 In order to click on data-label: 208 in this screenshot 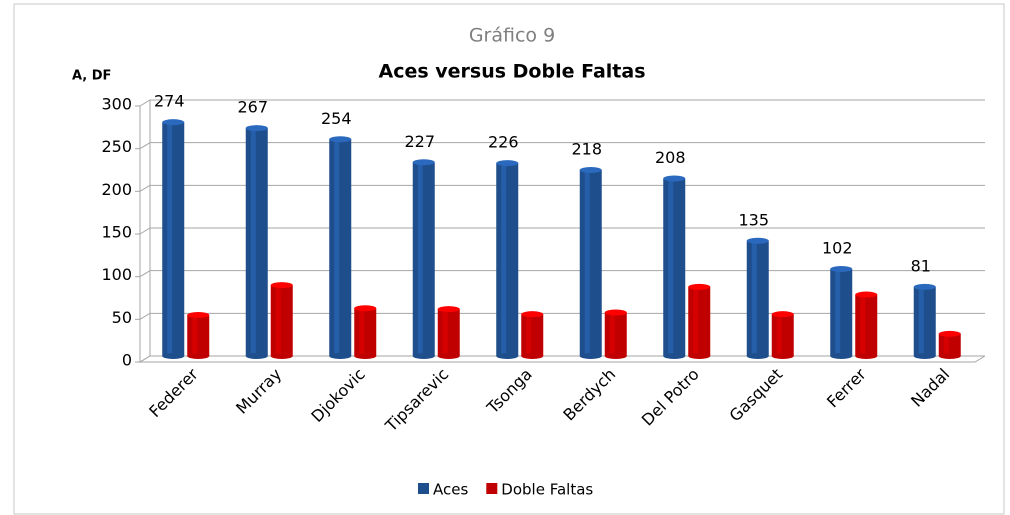, I will do `click(670, 157)`.